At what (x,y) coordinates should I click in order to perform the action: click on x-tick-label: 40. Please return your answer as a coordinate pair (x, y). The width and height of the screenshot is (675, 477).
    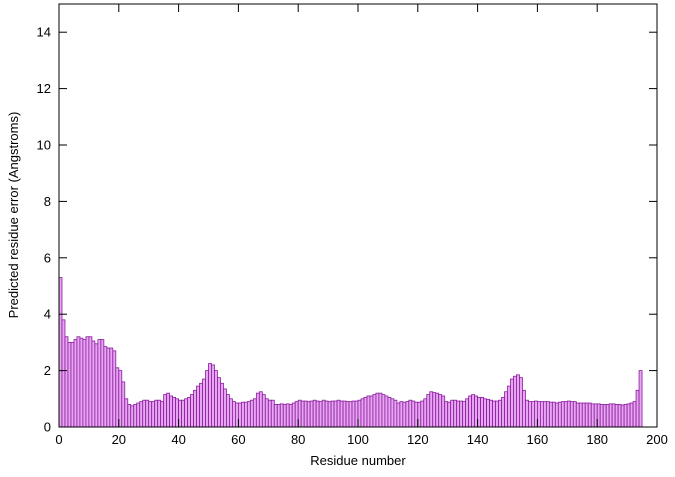
    Looking at the image, I should click on (178, 439).